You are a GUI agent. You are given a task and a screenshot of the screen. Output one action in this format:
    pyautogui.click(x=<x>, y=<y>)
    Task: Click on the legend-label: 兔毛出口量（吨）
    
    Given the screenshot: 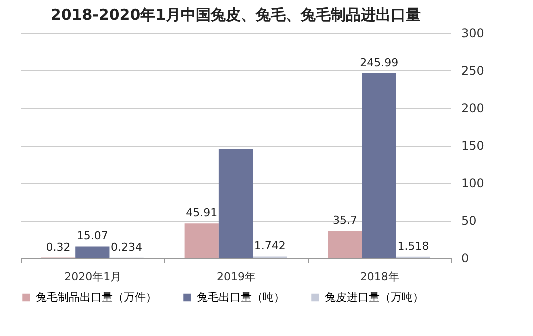 What is the action you would take?
    pyautogui.click(x=241, y=297)
    